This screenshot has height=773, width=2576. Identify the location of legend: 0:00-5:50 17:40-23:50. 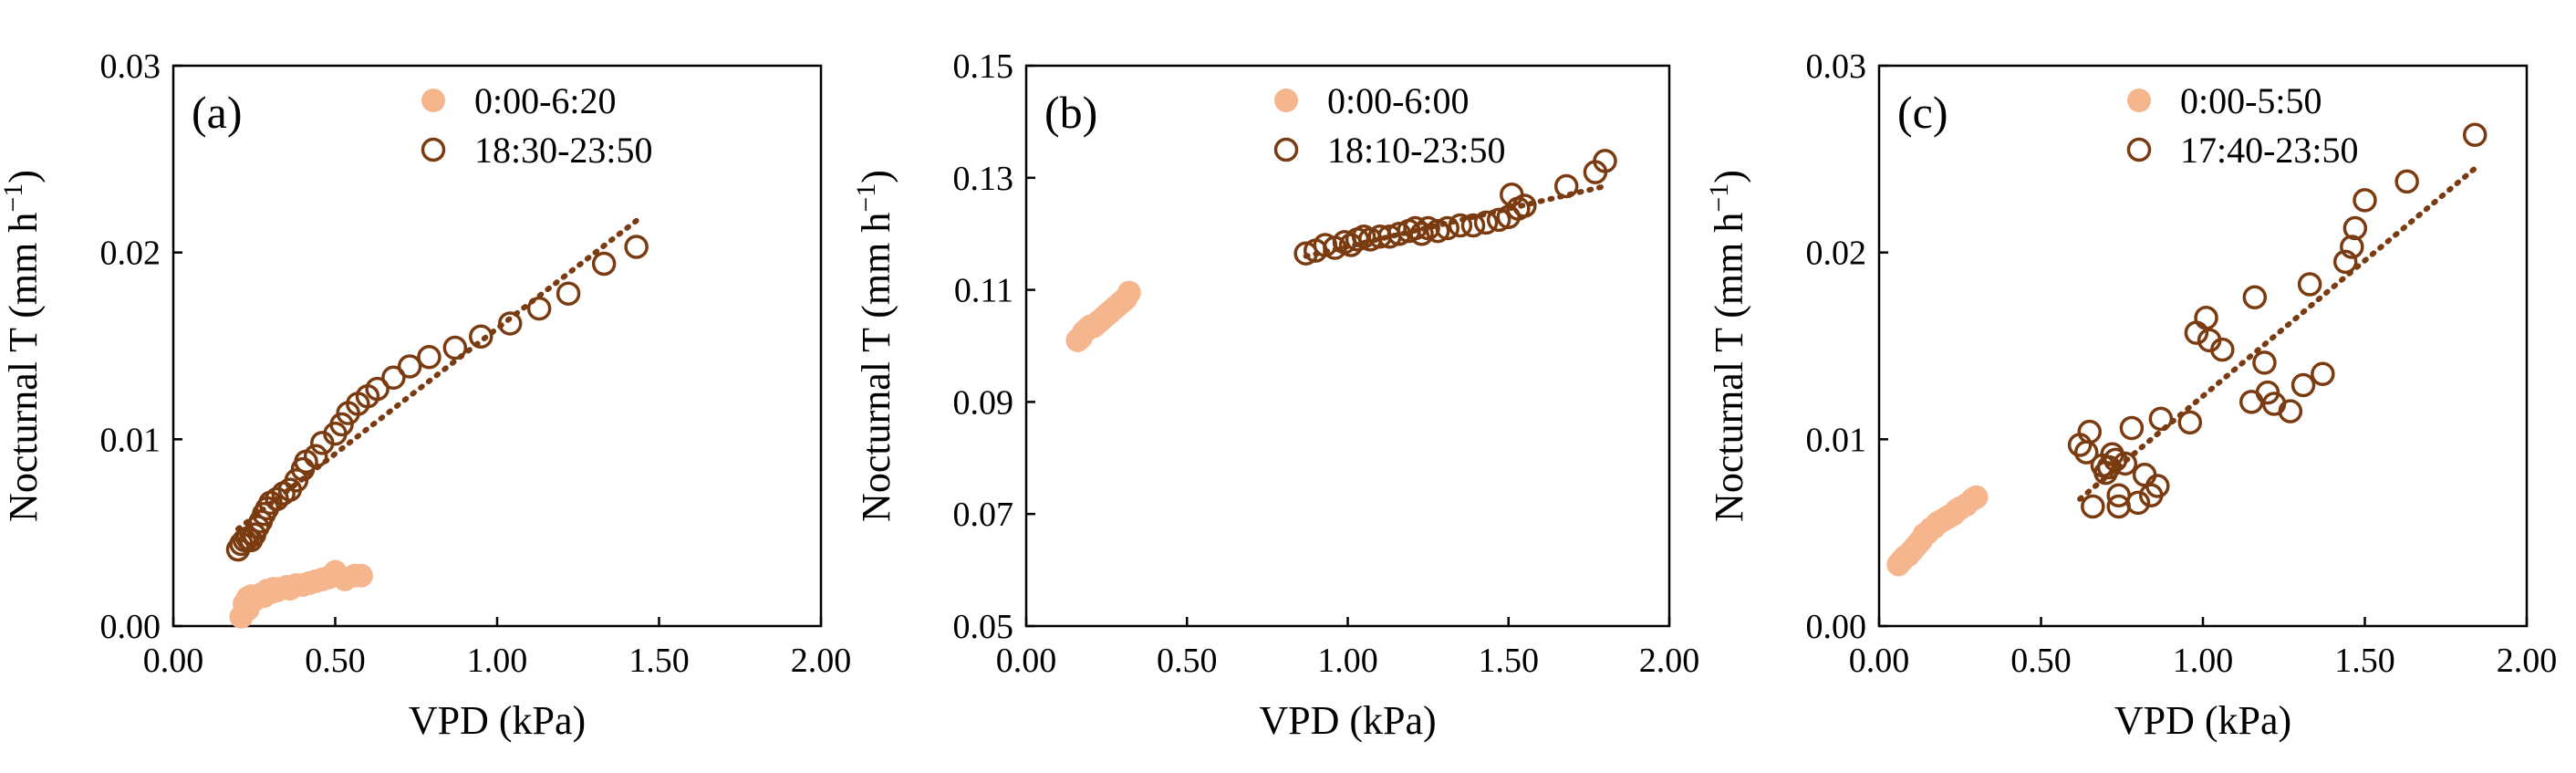
(2242, 125).